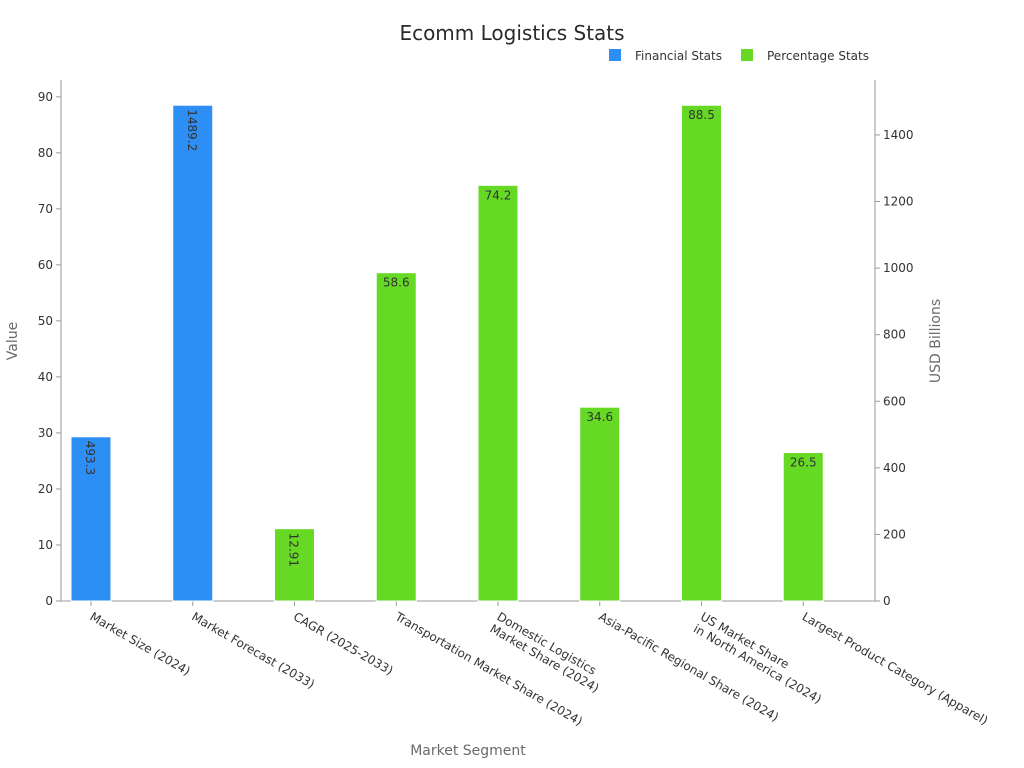  What do you see at coordinates (140, 643) in the screenshot?
I see `x-tick-label: Market Size (2024)` at bounding box center [140, 643].